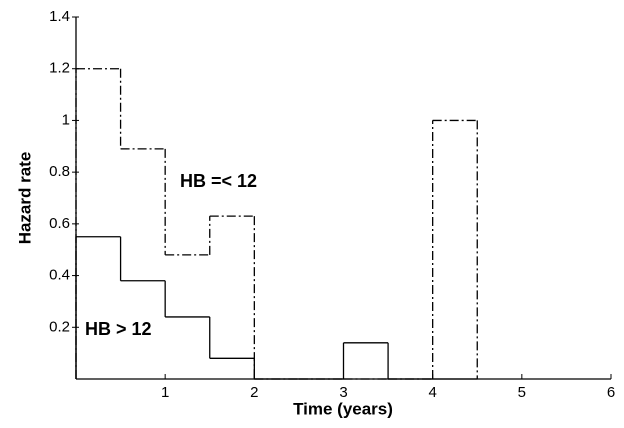  Describe the element at coordinates (118, 329) in the screenshot. I see `series-label: HB > 12` at that location.